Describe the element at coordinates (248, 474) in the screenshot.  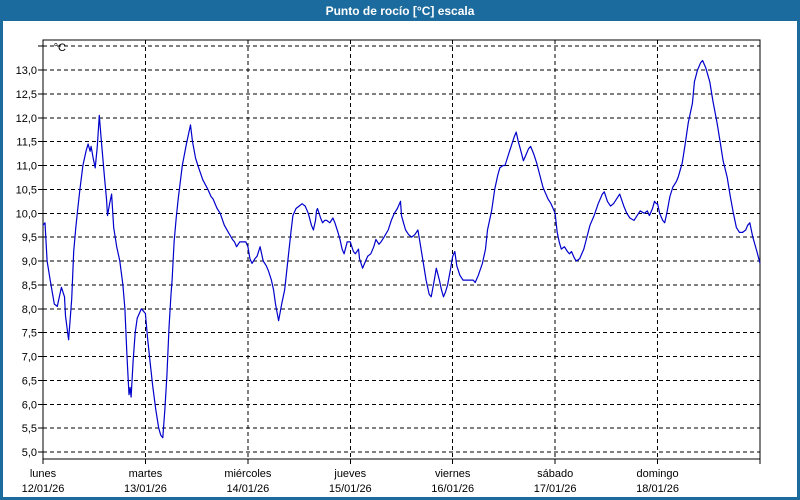
I see `x-day-name-label: miércoles` at that location.